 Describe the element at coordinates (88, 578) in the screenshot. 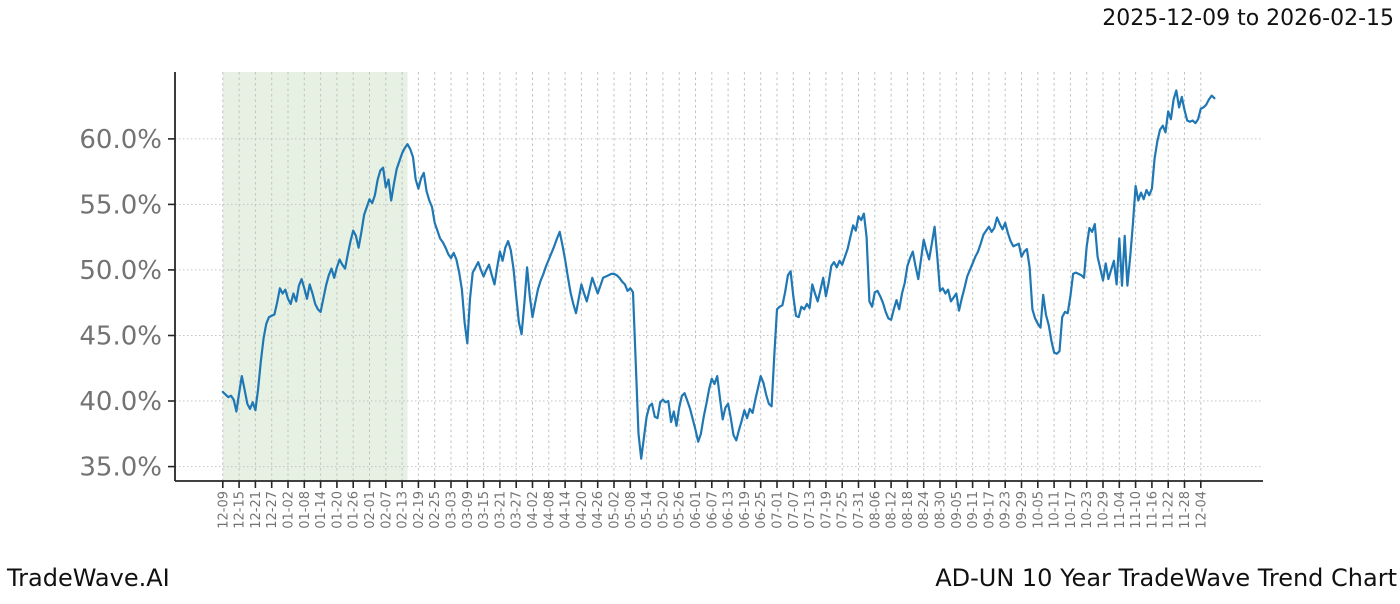

I see `brand-label: TradeWave.AI` at that location.